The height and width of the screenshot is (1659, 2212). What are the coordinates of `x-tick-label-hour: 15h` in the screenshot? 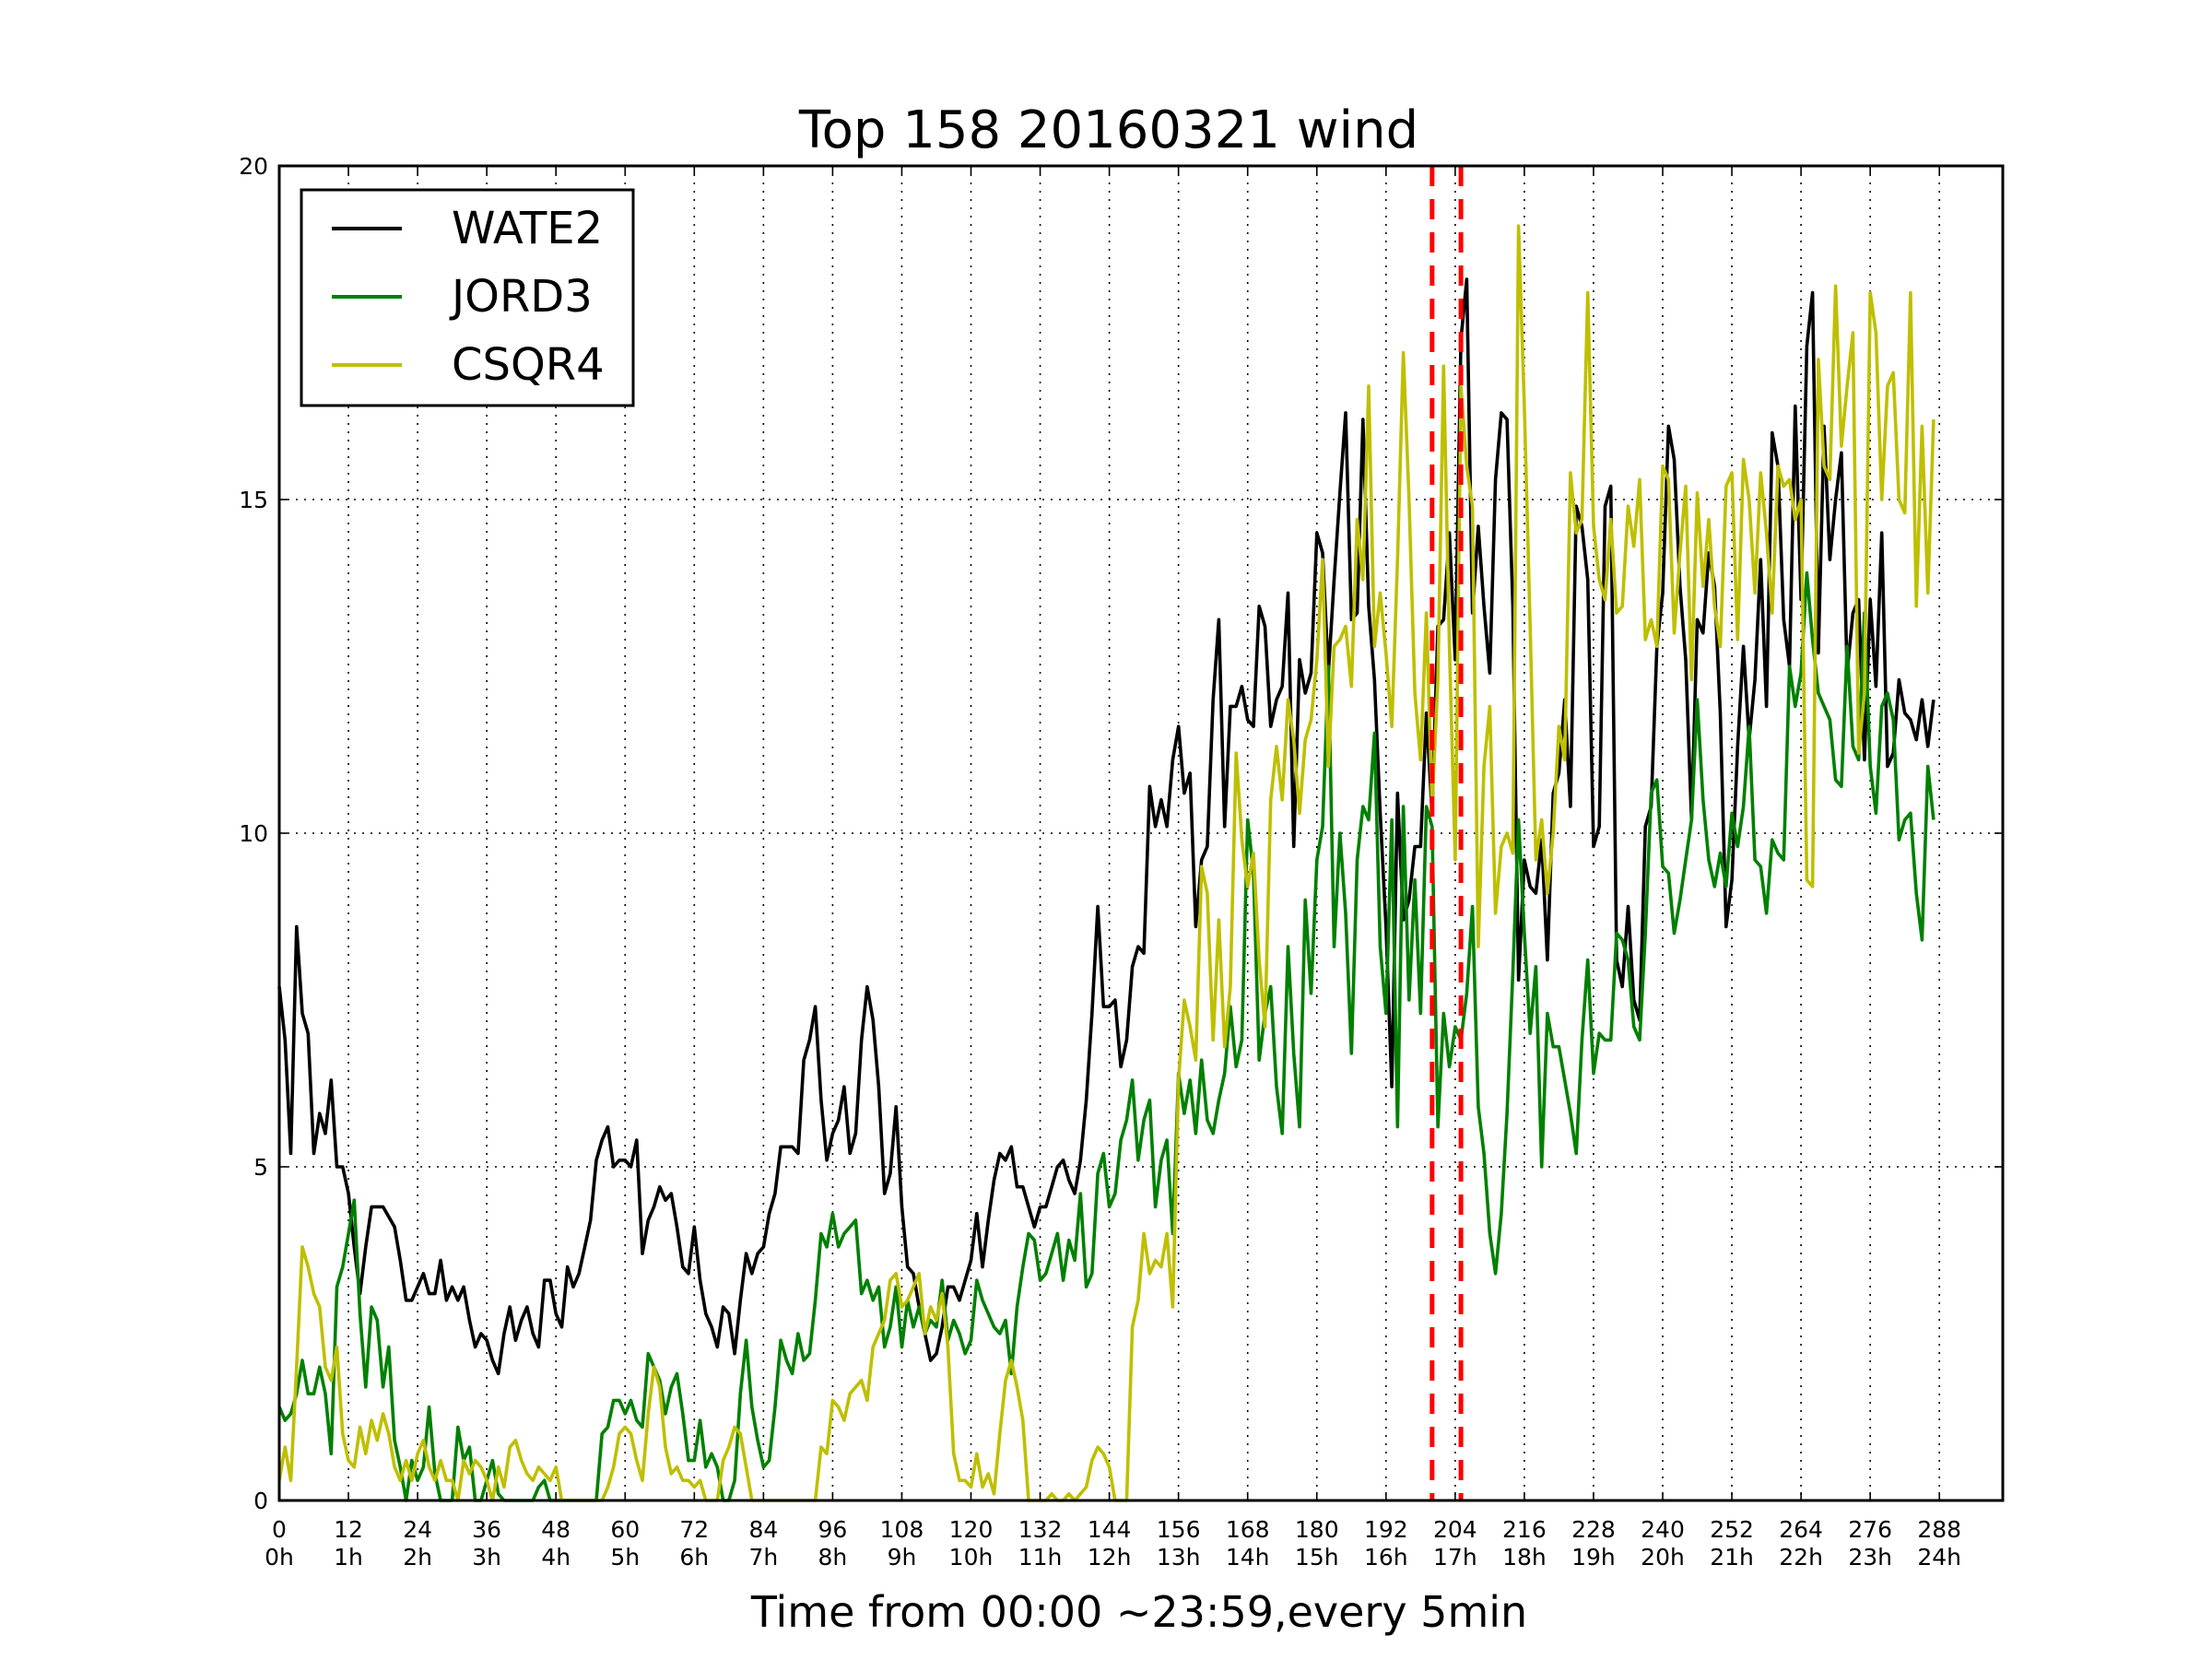 It's located at (1317, 1557).